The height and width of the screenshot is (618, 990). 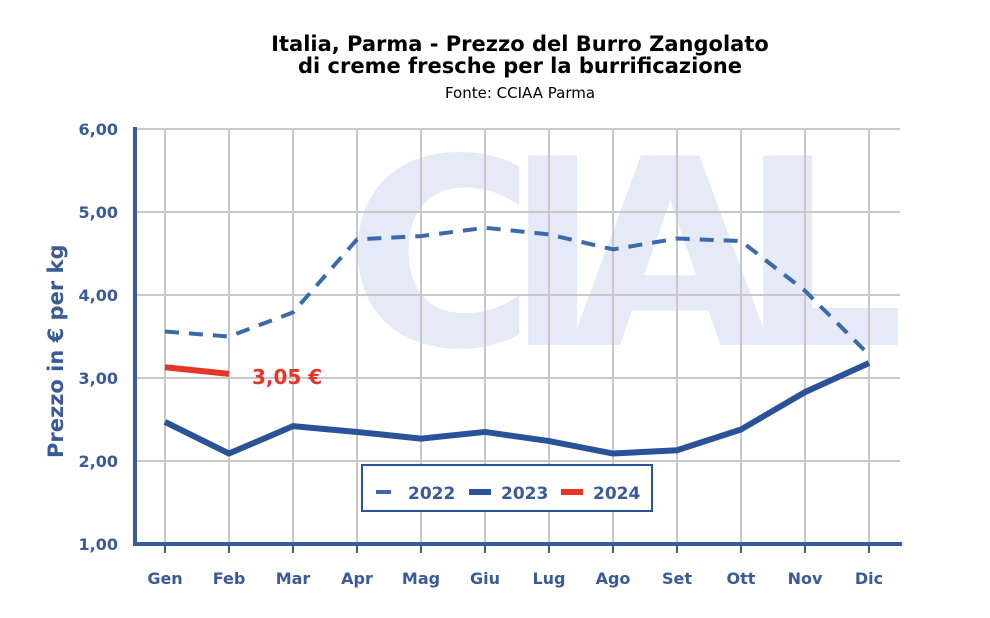 What do you see at coordinates (98, 461) in the screenshot?
I see `y-tick-label: 2,00` at bounding box center [98, 461].